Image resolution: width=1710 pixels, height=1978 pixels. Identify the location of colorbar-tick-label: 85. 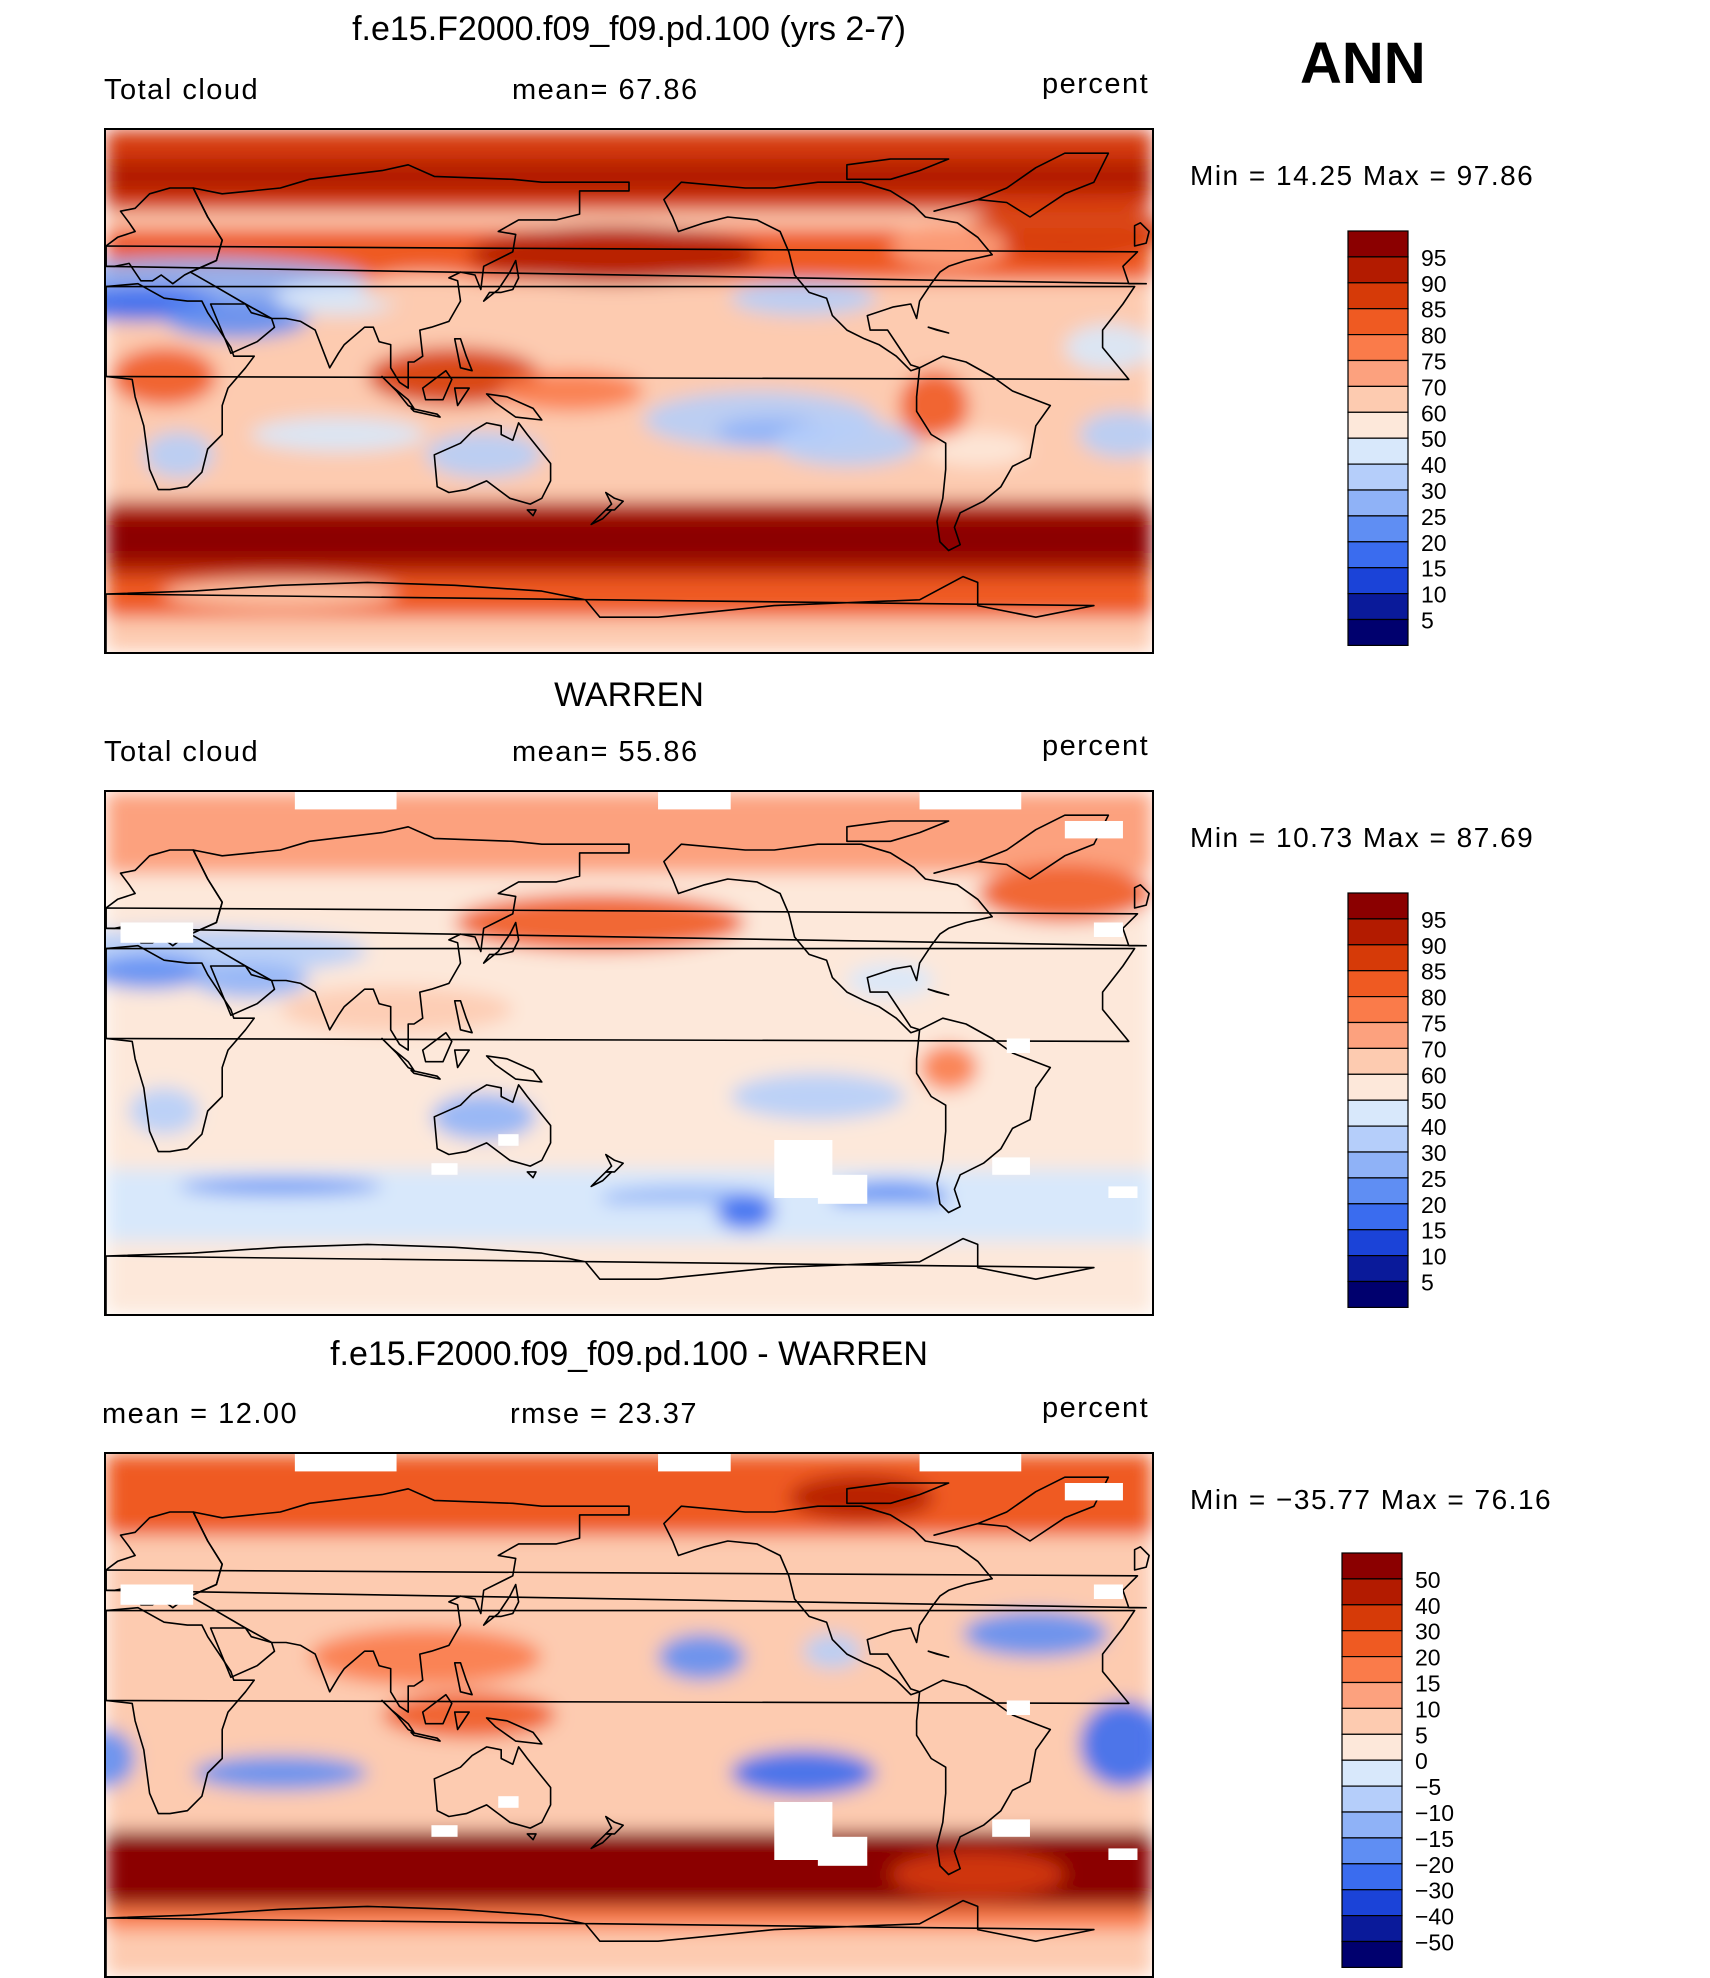
(1434, 972).